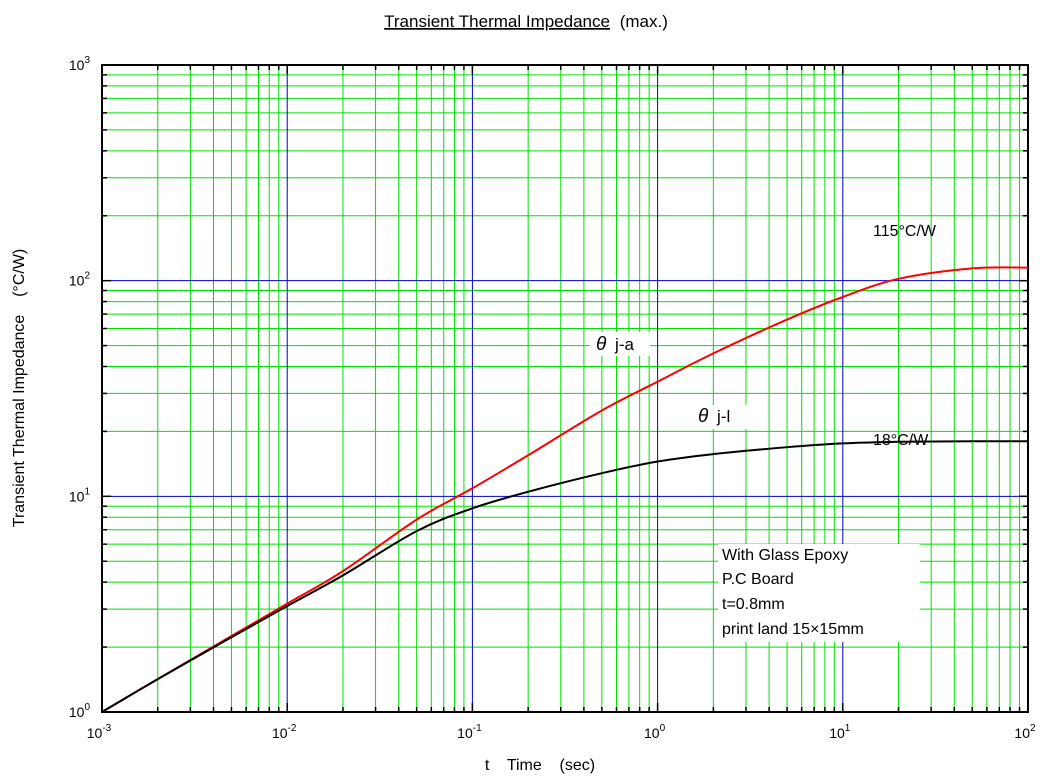  What do you see at coordinates (655, 732) in the screenshot?
I see `x-tick-label: 10⁰` at bounding box center [655, 732].